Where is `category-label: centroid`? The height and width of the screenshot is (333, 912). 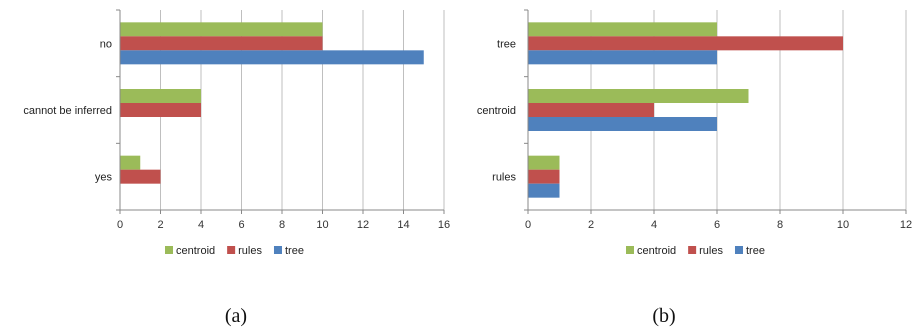 category-label: centroid is located at coordinates (496, 111).